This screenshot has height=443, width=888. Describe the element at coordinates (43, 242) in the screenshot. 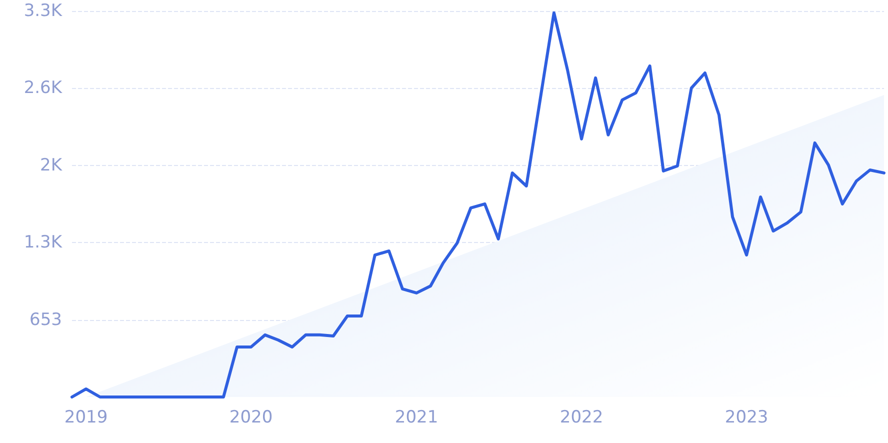

I see `y-tick-label: 1.3K` at that location.